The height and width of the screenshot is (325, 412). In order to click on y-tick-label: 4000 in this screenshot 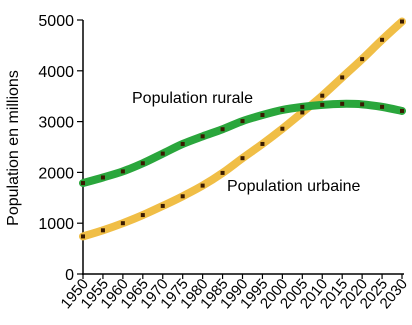, I will do `click(56, 72)`.